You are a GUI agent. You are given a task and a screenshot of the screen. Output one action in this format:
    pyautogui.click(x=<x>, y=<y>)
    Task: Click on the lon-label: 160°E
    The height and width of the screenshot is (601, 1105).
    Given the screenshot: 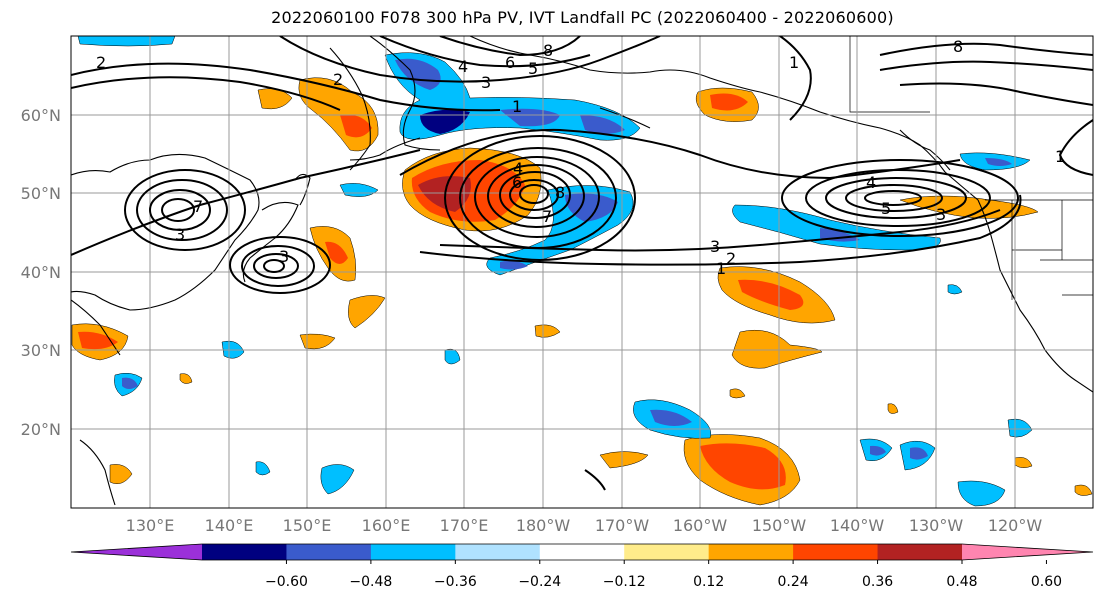 What is the action you would take?
    pyautogui.click(x=386, y=525)
    